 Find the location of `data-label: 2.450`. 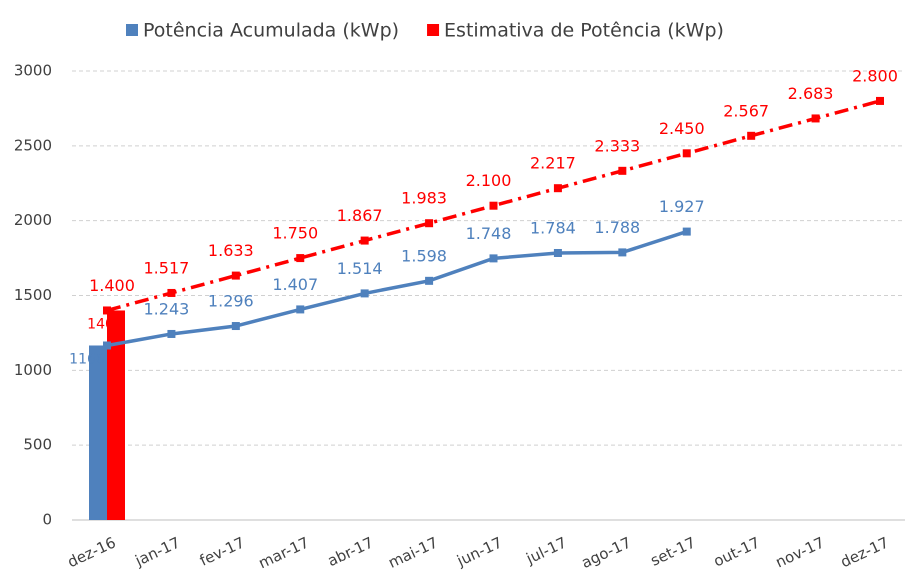

data-label: 2.450 is located at coordinates (682, 128).